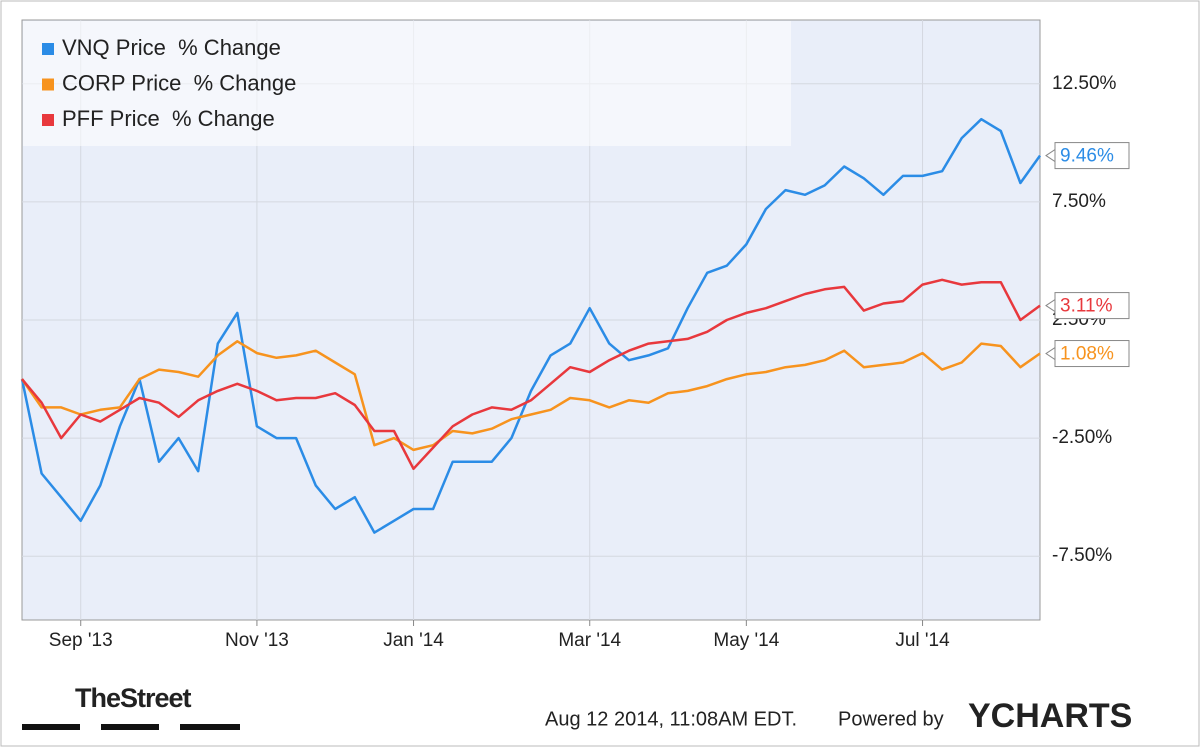 The image size is (1200, 752). Describe the element at coordinates (168, 118) in the screenshot. I see `legend-label: PFF Price % Change` at that location.